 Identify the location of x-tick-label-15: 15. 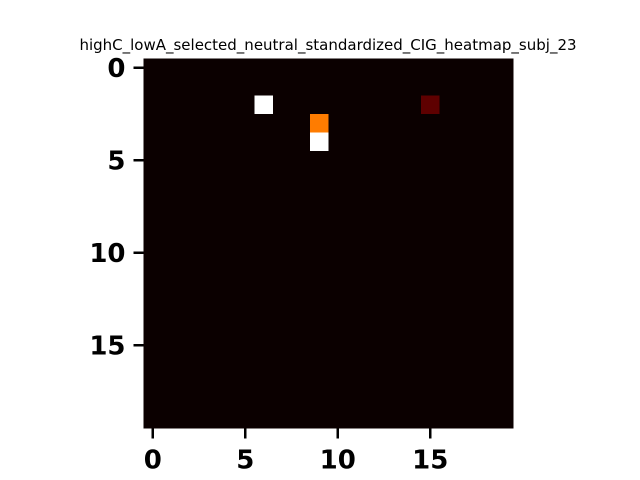
(430, 461).